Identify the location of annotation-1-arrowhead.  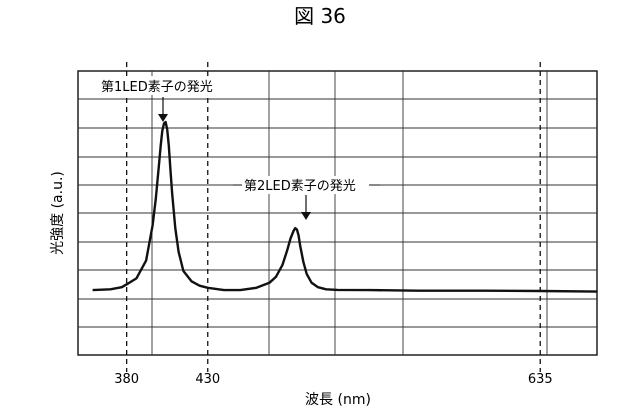
(163, 118).